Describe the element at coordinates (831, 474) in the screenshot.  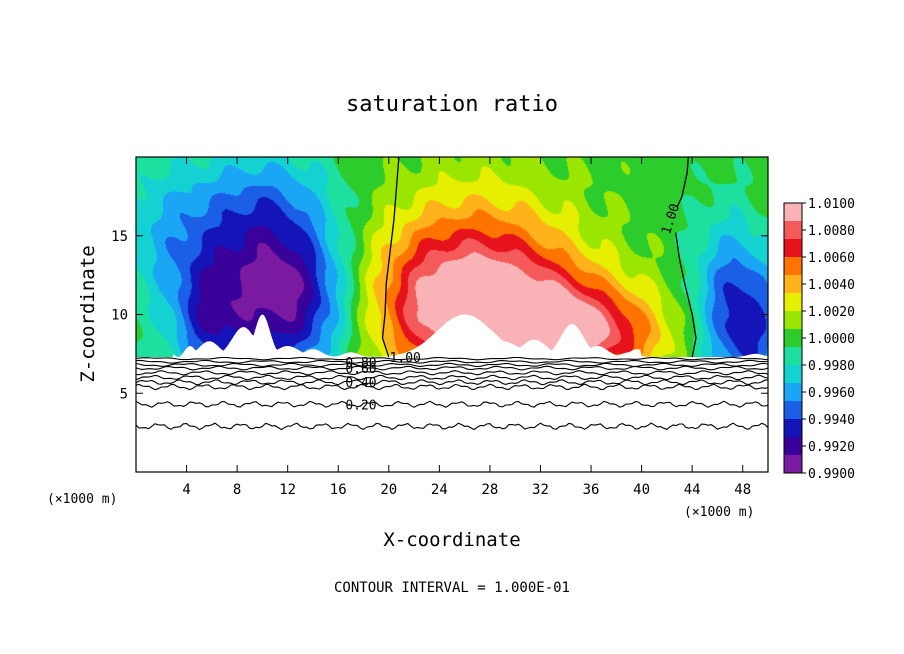
I see `colorbar-label: 0.9900` at that location.